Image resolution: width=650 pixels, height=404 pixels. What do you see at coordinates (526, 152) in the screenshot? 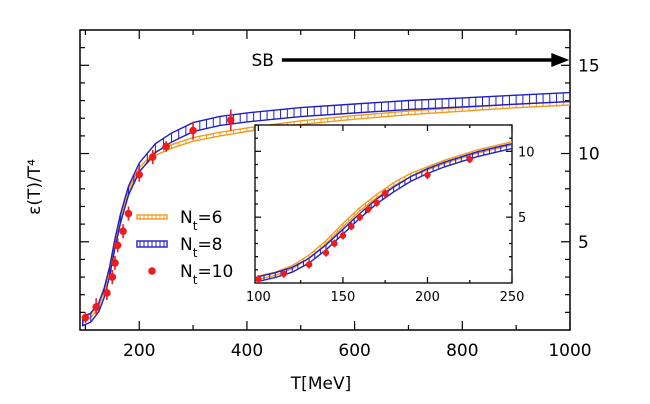
I see `inset-y-tick-label: 10` at bounding box center [526, 152].